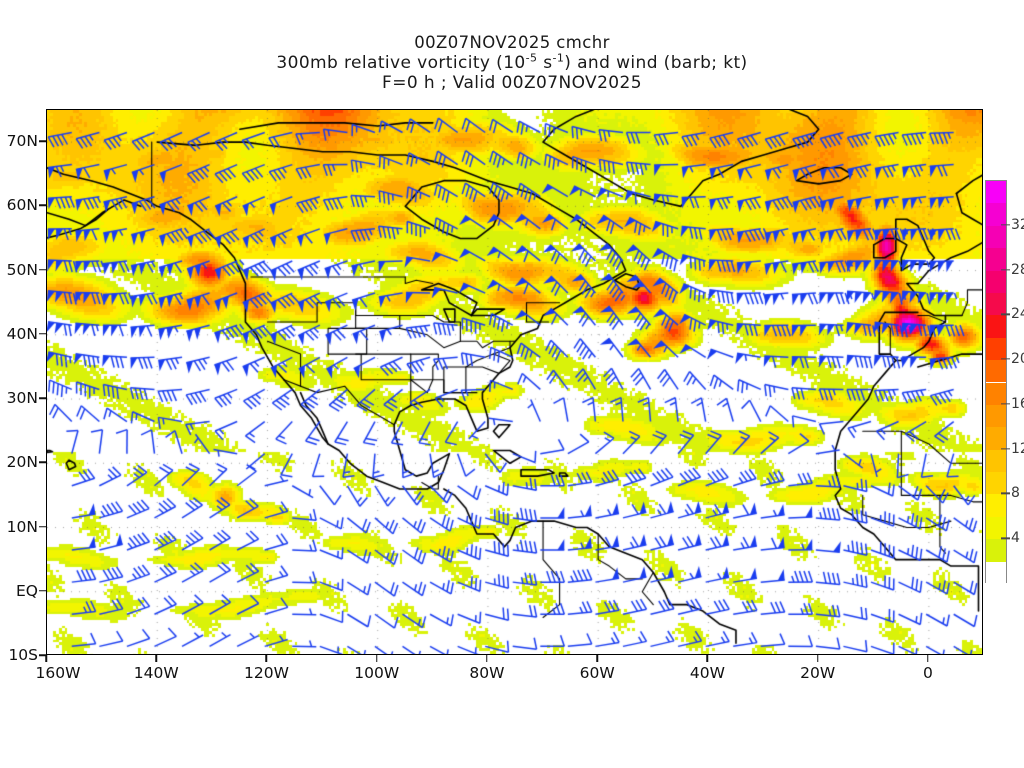 The image size is (1024, 768). Describe the element at coordinates (545, 63) in the screenshot. I see `title-field-mid: s` at that location.